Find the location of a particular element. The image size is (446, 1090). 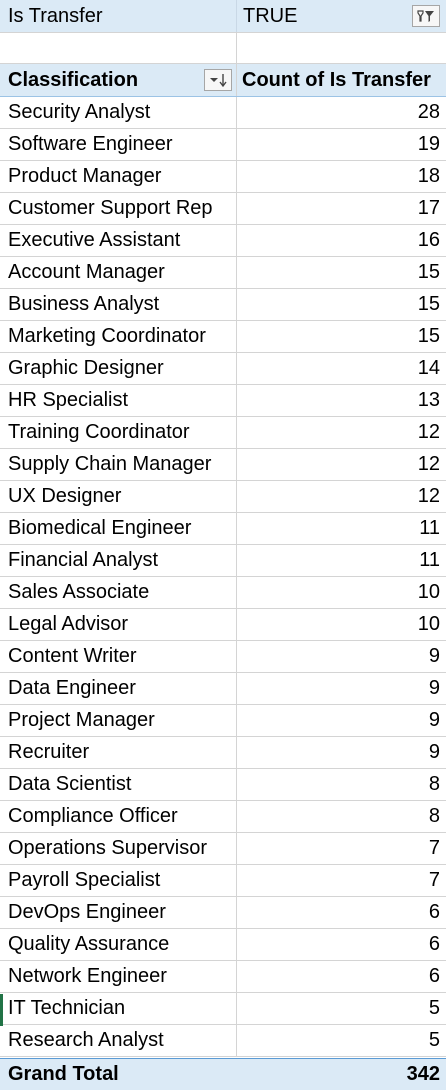

table-row: Business Analyst 15 is located at coordinates (223, 305).